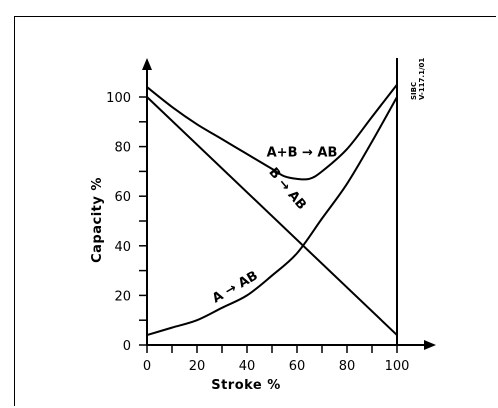 The image size is (498, 408). Describe the element at coordinates (302, 153) in the screenshot. I see `series-label-a-b-ab: A+B → AB` at that location.